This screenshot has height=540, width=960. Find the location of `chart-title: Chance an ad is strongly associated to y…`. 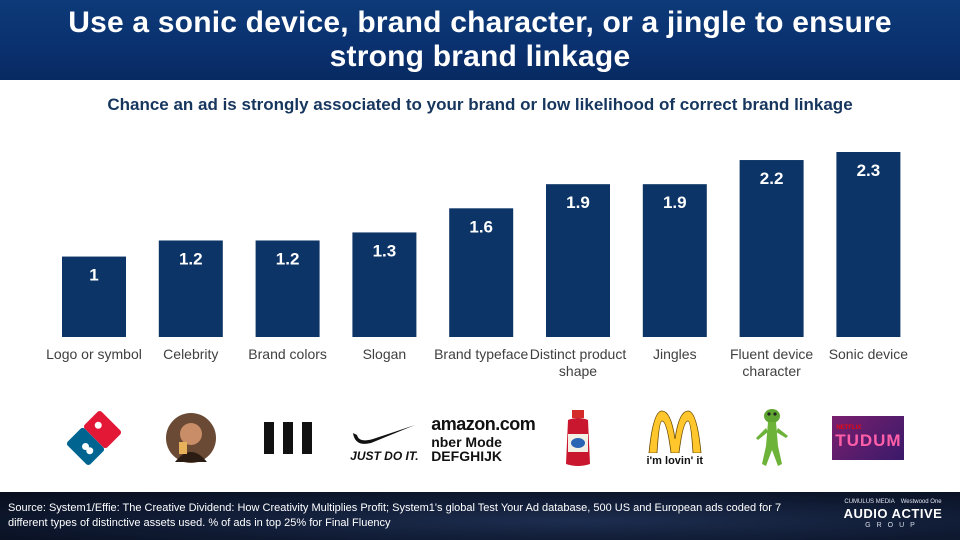

chart-title: Chance an ad is strongly associated to y… is located at coordinates (480, 104).